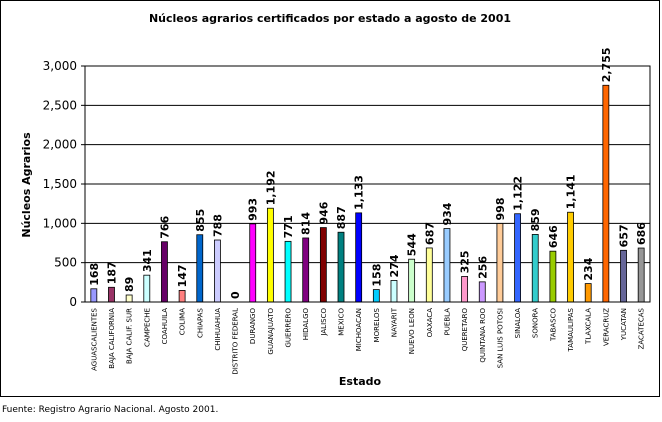  Describe the element at coordinates (465, 261) in the screenshot. I see `data-label: 325` at that location.